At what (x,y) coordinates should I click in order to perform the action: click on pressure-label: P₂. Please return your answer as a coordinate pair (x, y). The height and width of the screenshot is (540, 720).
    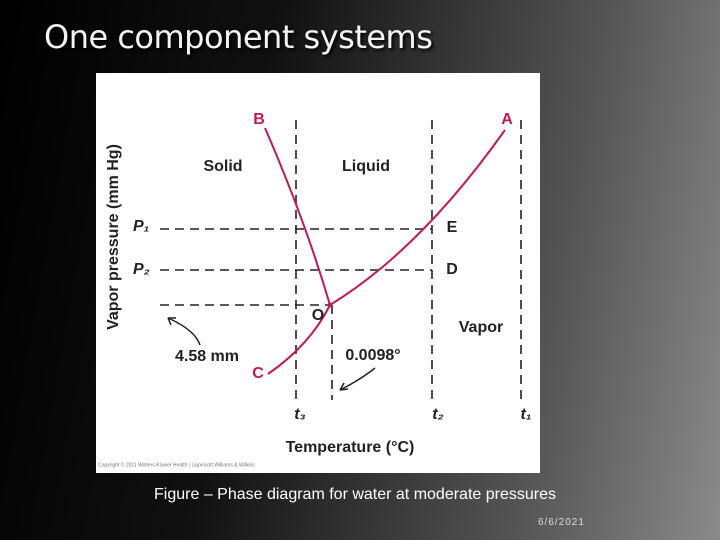
    Looking at the image, I should click on (141, 269).